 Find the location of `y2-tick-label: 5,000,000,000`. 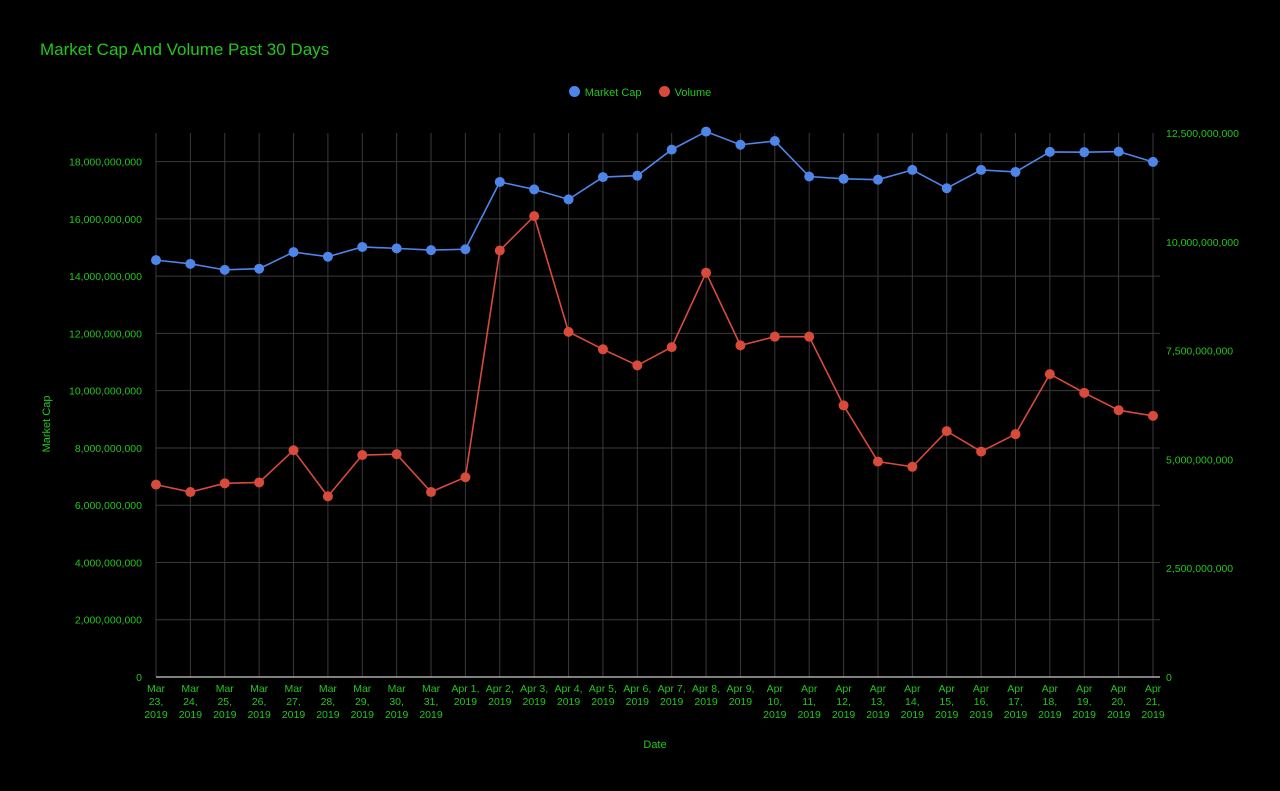

y2-tick-label: 5,000,000,000 is located at coordinates (1199, 460).